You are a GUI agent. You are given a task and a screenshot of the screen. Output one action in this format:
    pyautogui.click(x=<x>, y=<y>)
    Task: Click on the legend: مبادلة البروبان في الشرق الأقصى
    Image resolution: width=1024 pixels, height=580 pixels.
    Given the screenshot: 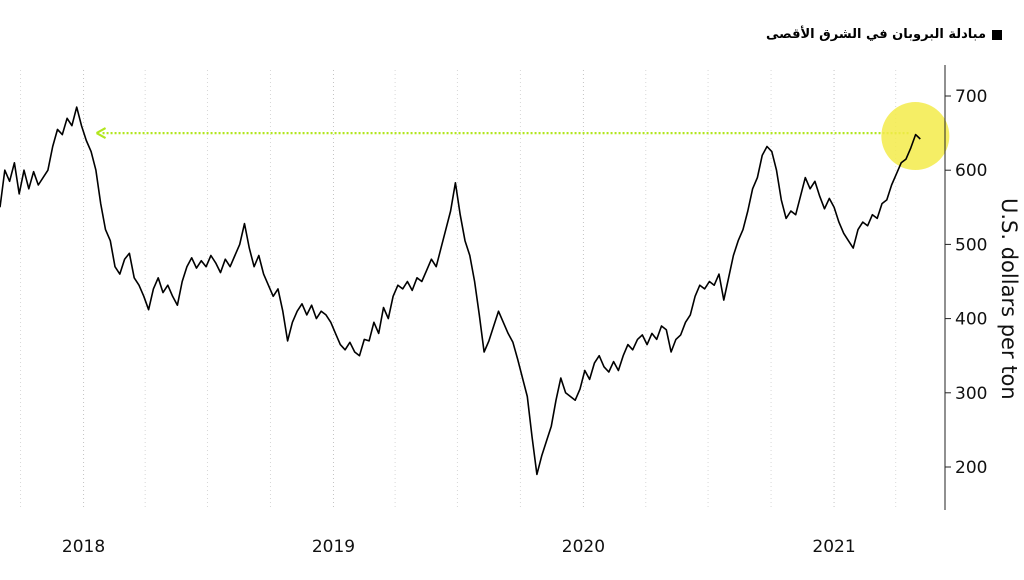 What is the action you would take?
    pyautogui.click(x=884, y=34)
    